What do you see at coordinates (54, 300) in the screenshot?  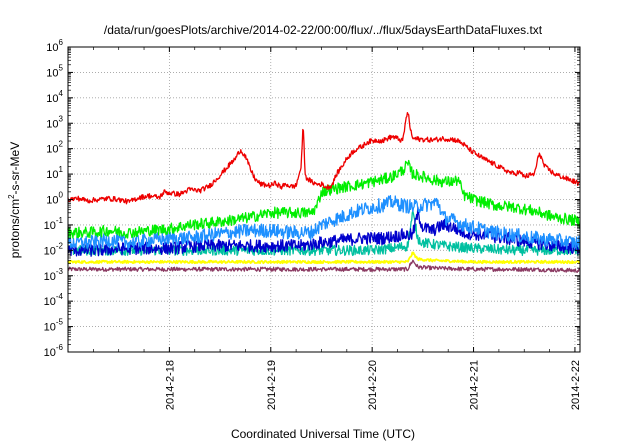 I see `y-tick-label: 10⁻⁴` at bounding box center [54, 300].